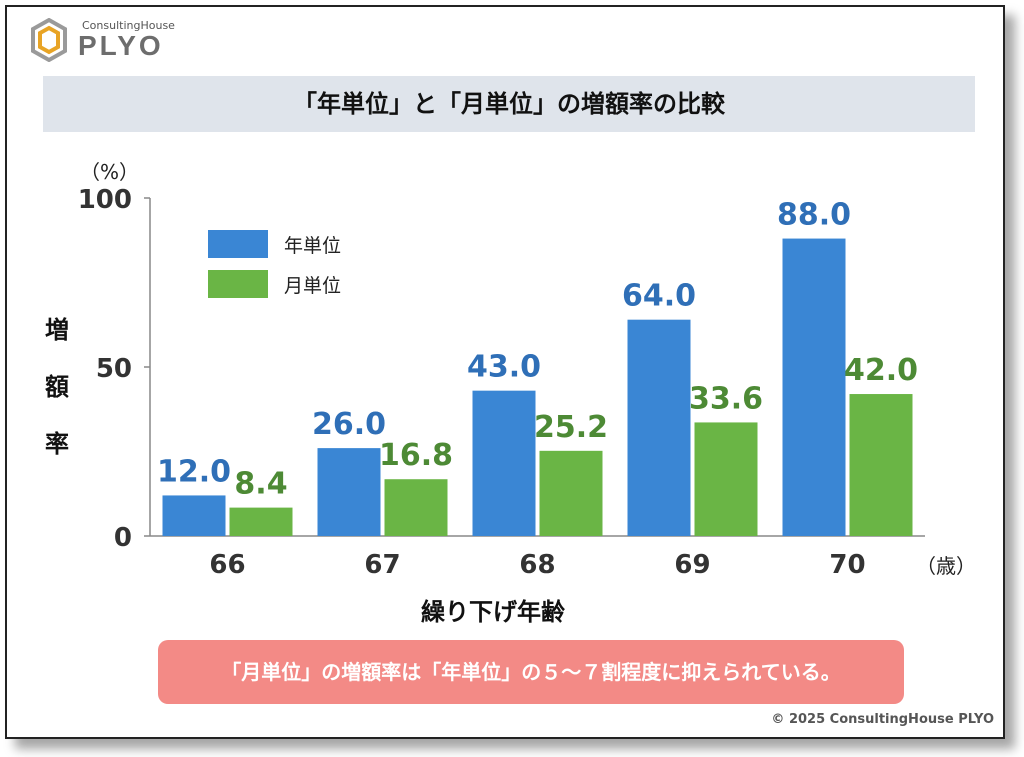  Describe the element at coordinates (692, 565) in the screenshot. I see `x-tick-label: 69` at that location.